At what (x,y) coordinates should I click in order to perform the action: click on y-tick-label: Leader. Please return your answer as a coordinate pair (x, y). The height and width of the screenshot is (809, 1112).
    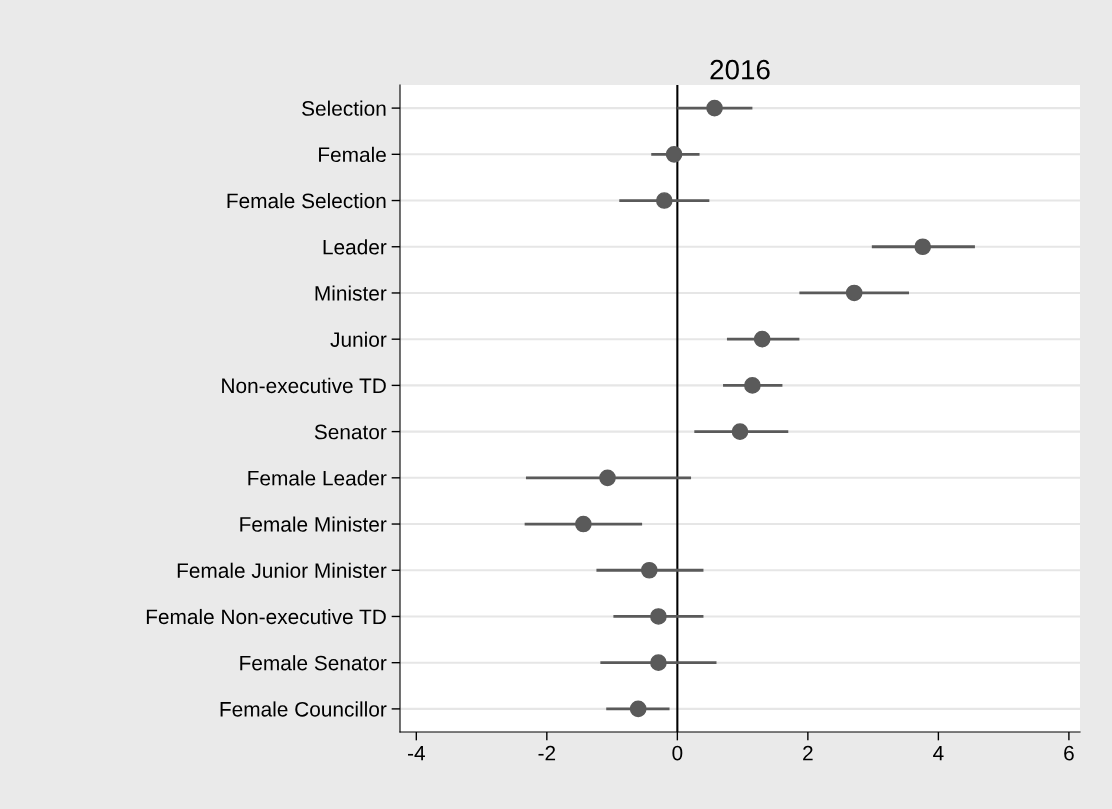
    Looking at the image, I should click on (355, 247).